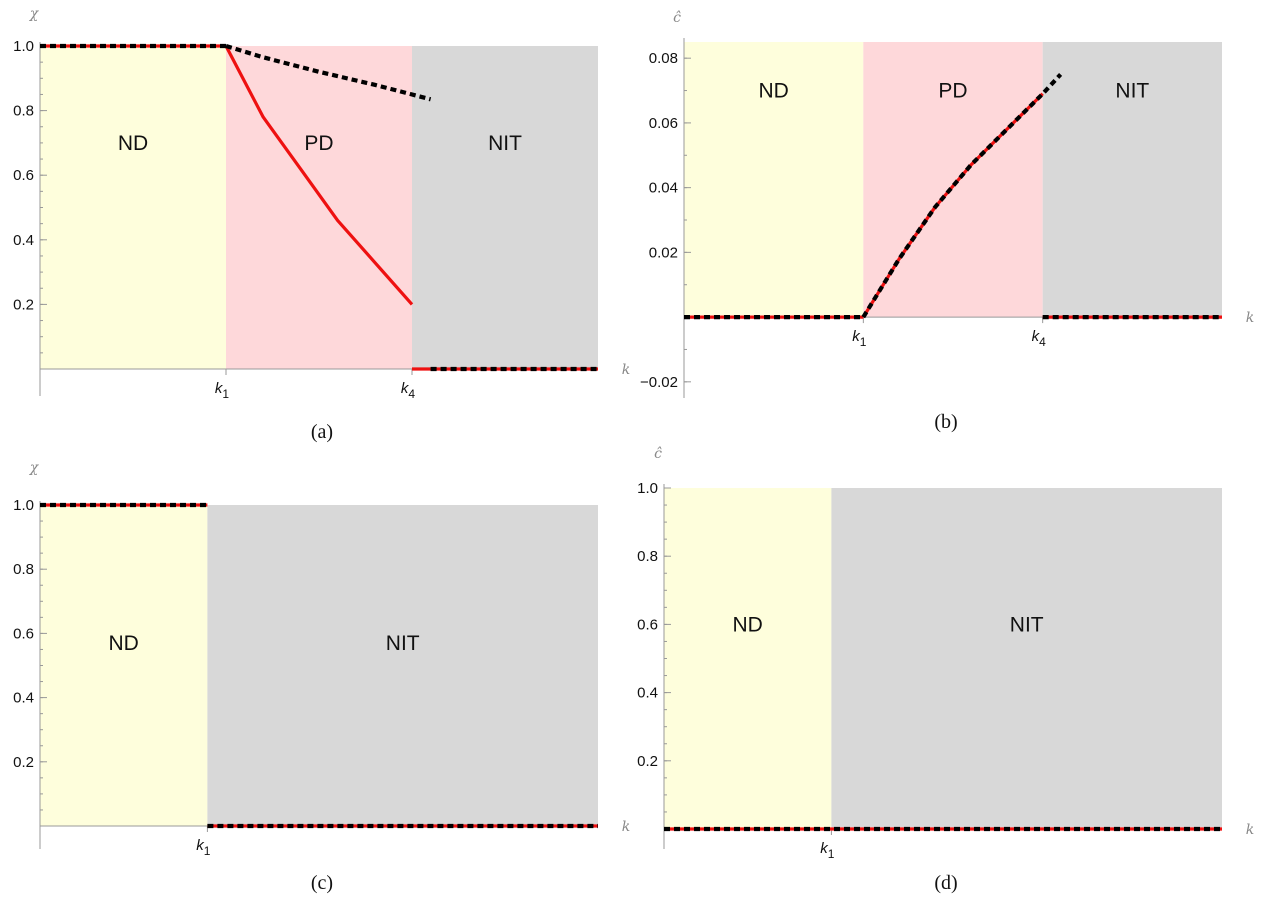  I want to click on panel-caption: (b), so click(945, 422).